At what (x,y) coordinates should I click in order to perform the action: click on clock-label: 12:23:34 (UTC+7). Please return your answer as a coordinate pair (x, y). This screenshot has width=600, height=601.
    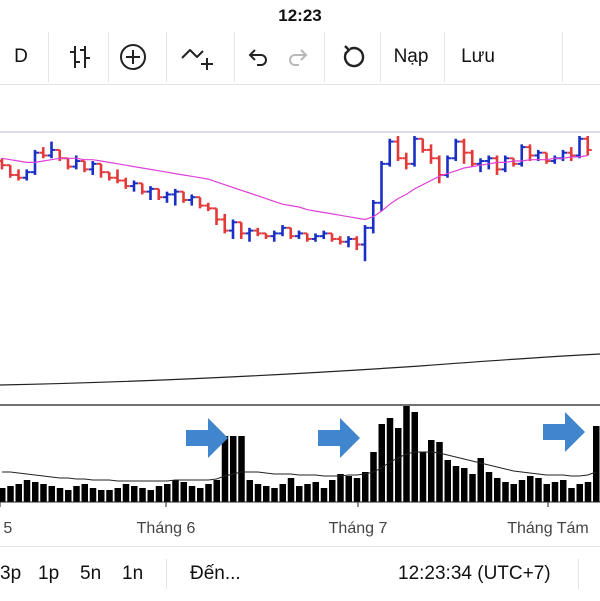
    Looking at the image, I should click on (474, 573).